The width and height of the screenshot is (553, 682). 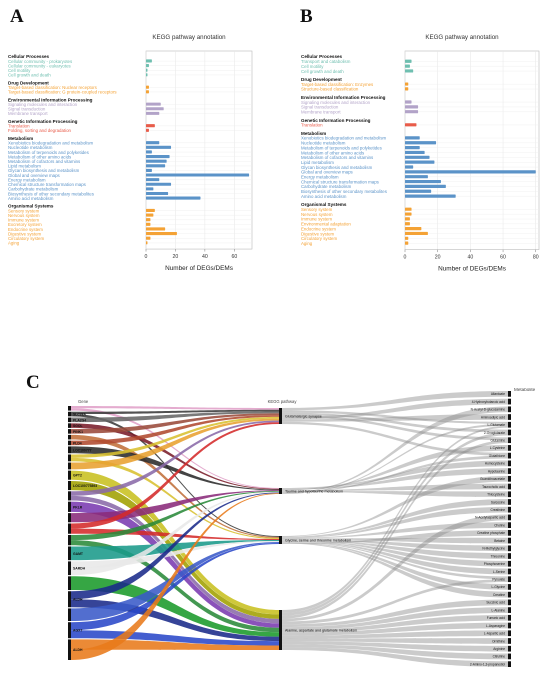 I want to click on metabolite-label: Threonine, so click(x=498, y=556).